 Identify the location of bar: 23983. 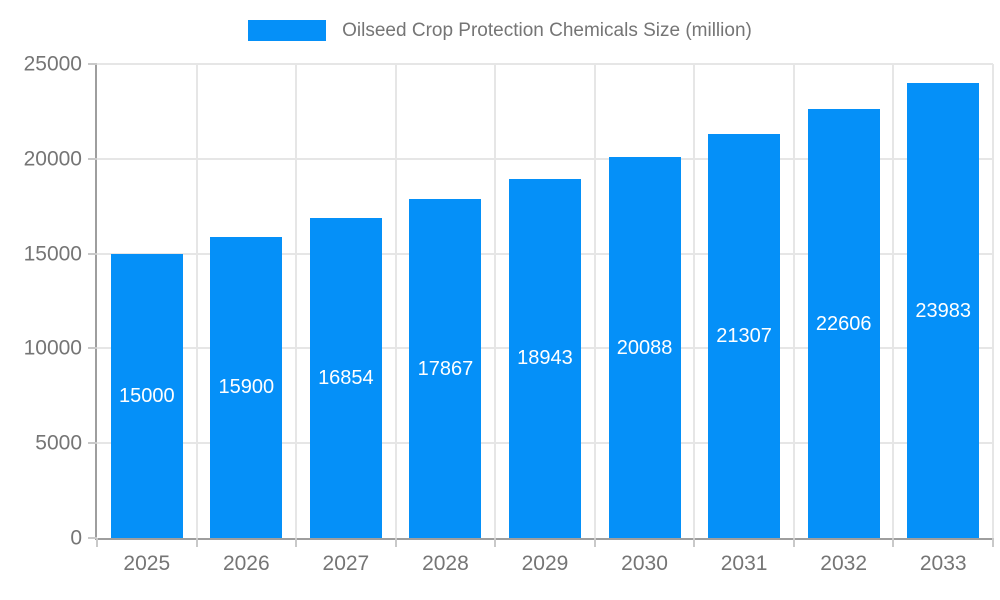
(943, 310).